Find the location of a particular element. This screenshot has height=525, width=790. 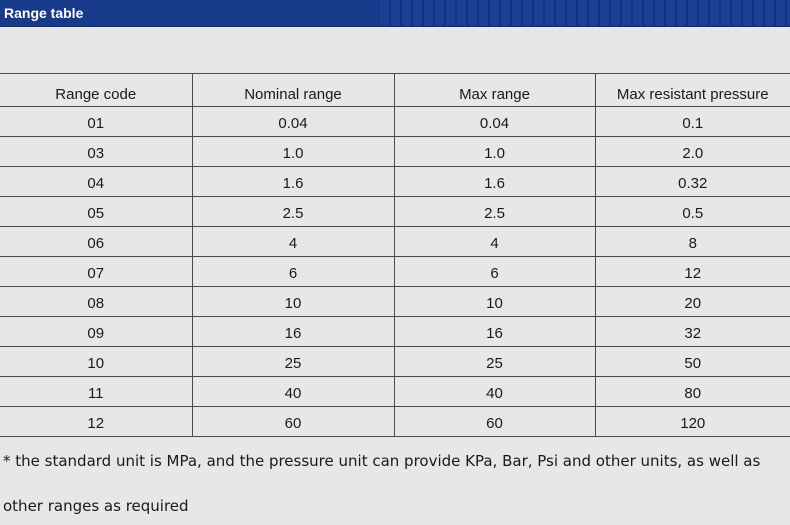

table-row: 06 4 4 8 is located at coordinates (395, 241).